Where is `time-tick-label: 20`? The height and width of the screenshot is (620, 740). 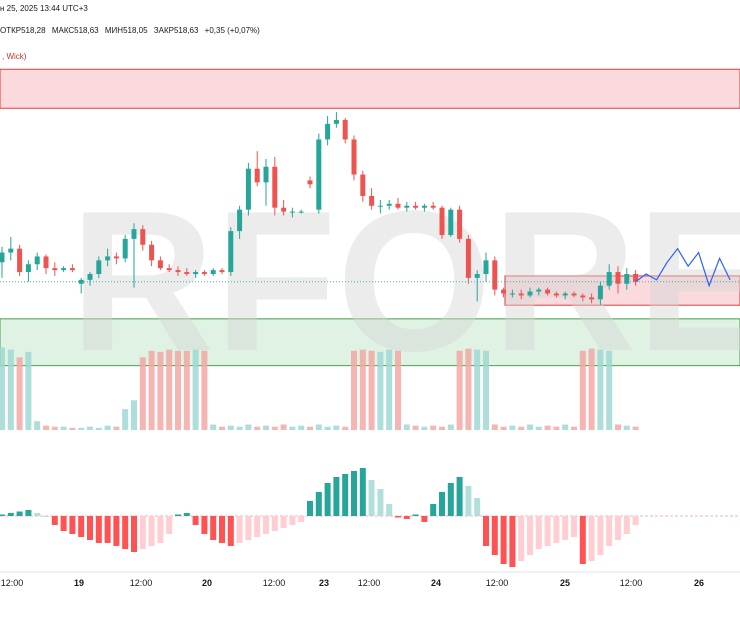 time-tick-label: 20 is located at coordinates (207, 583).